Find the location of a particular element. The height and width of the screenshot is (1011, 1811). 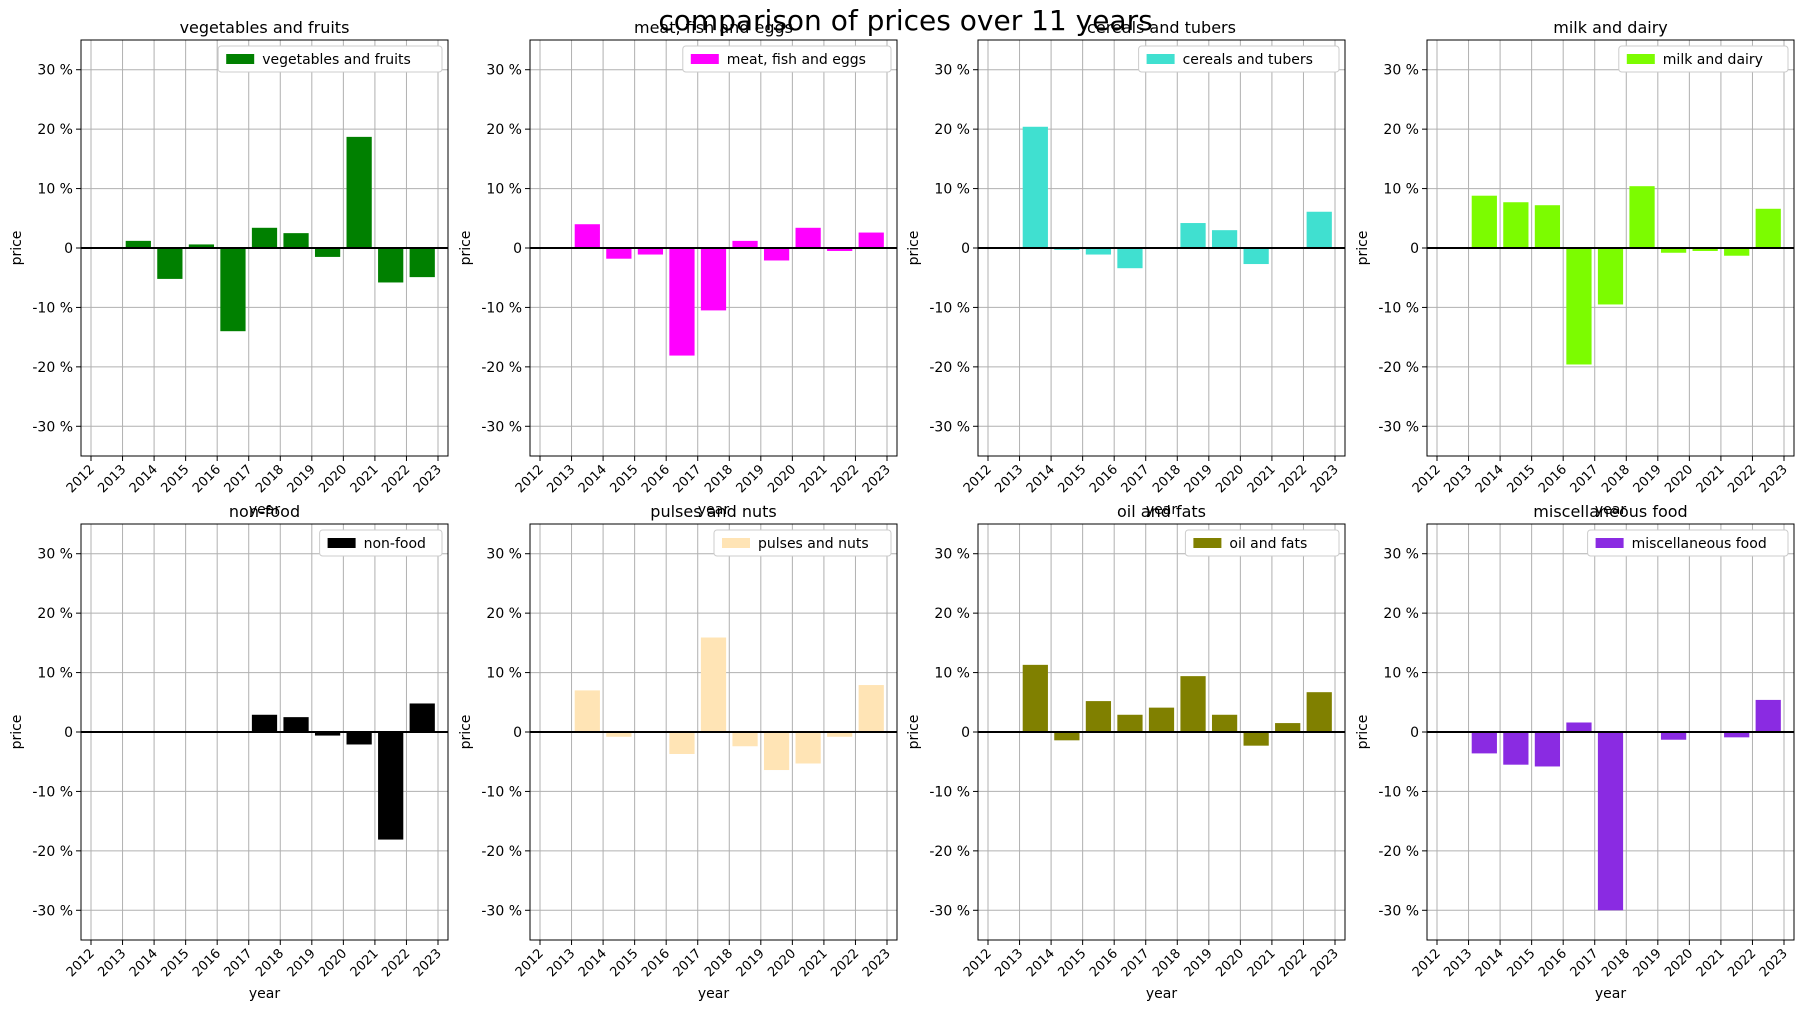

axes-frame is located at coordinates (713, 248).